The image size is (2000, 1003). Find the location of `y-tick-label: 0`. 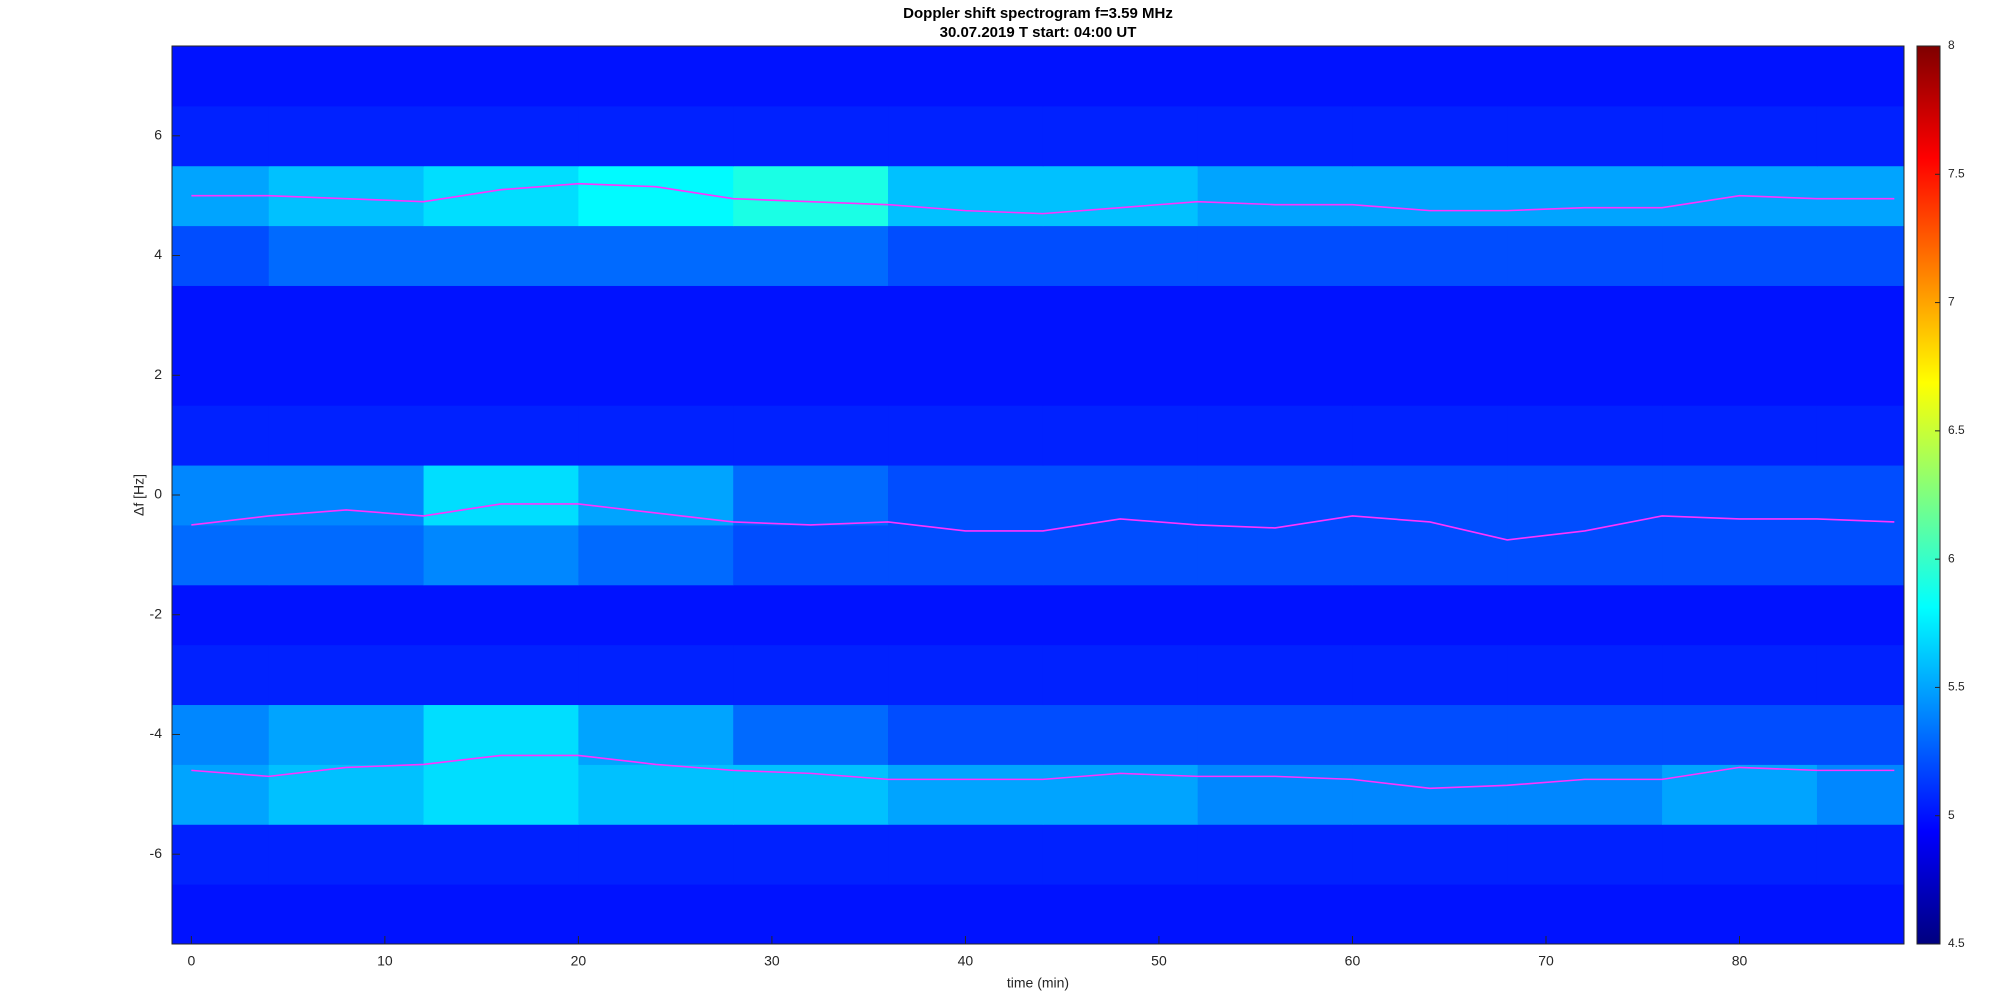

y-tick-label: 0 is located at coordinates (158, 494).